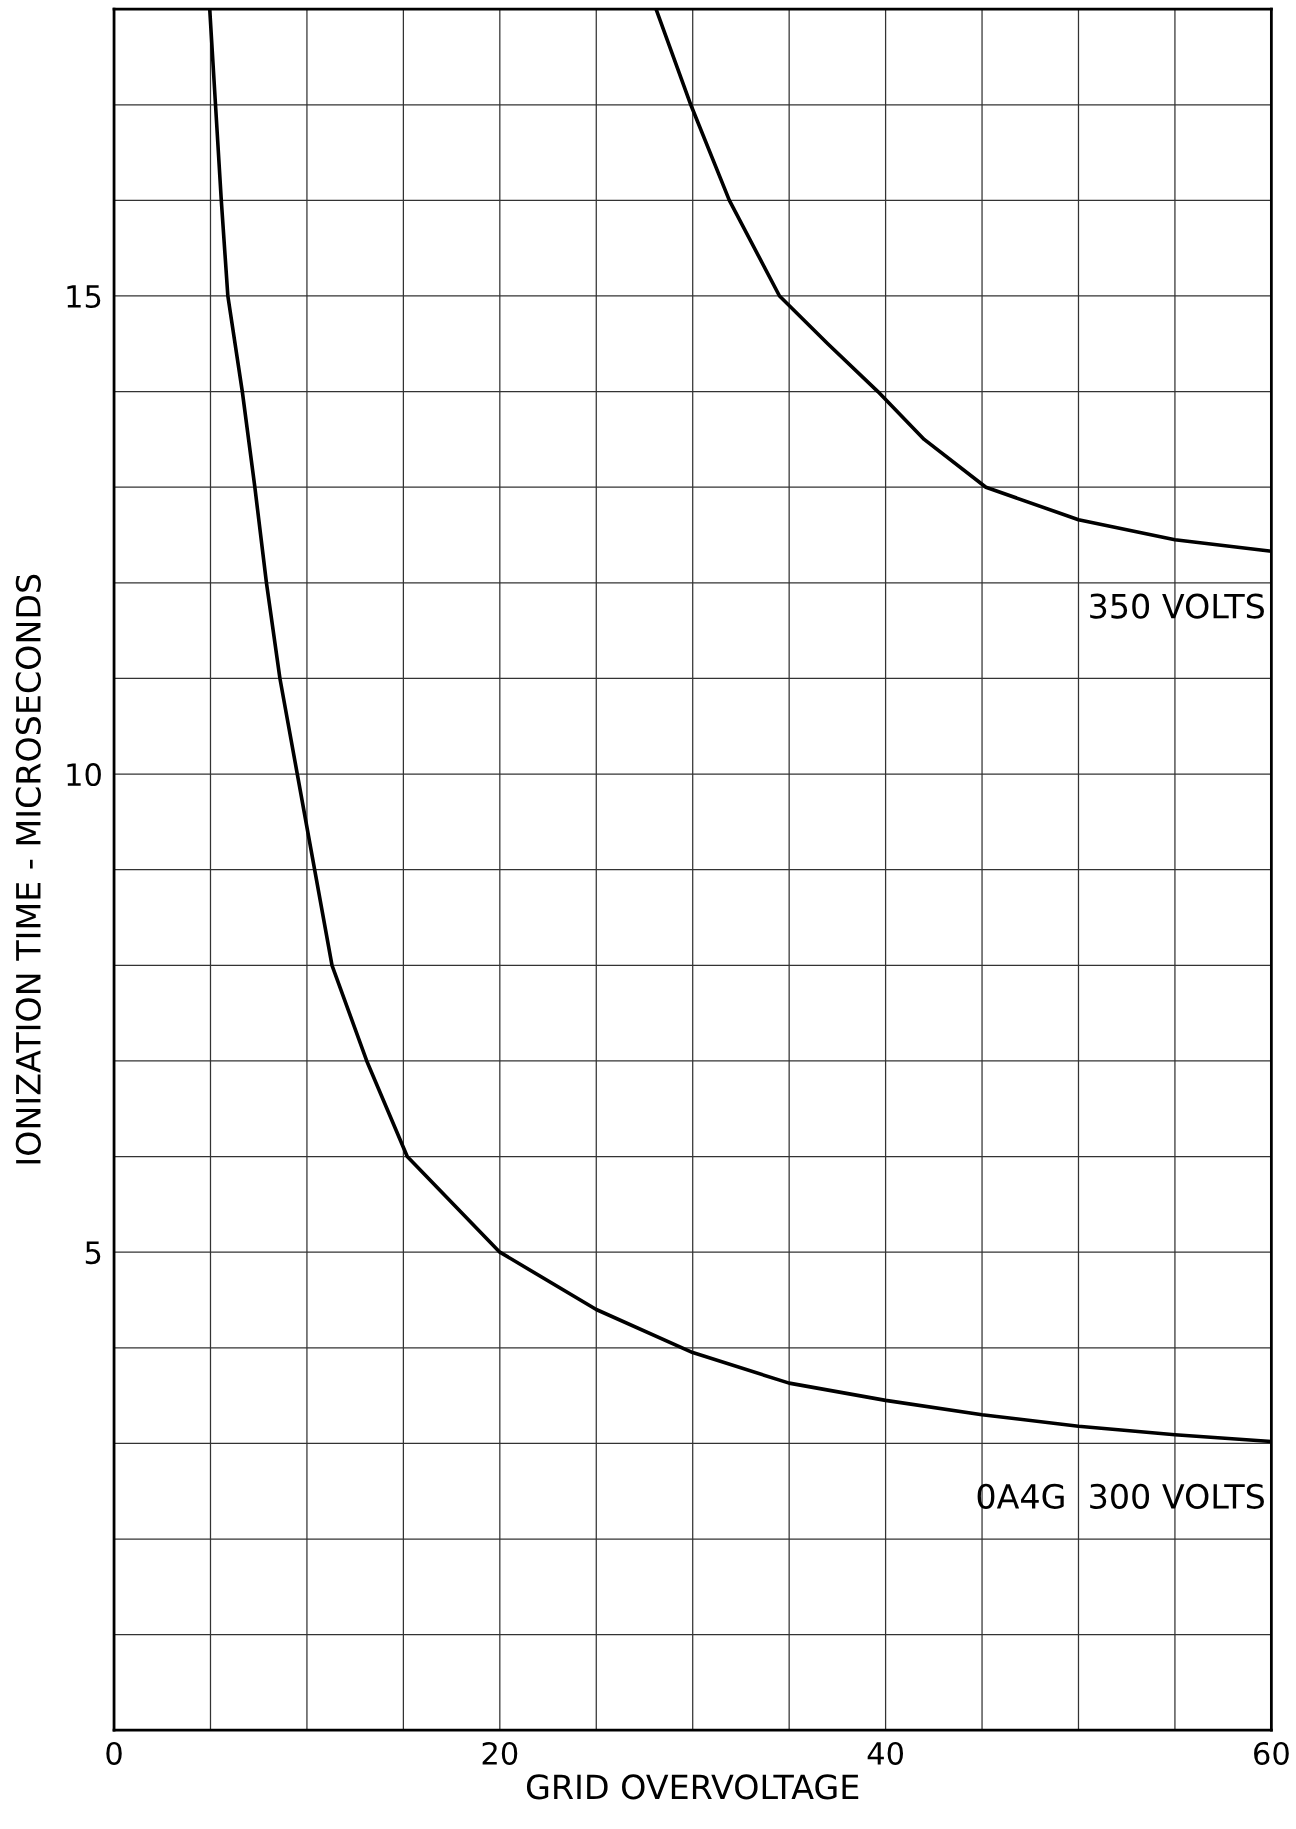 Image resolution: width=1296 pixels, height=1829 pixels. I want to click on x-tick-label: 40, so click(885, 1753).